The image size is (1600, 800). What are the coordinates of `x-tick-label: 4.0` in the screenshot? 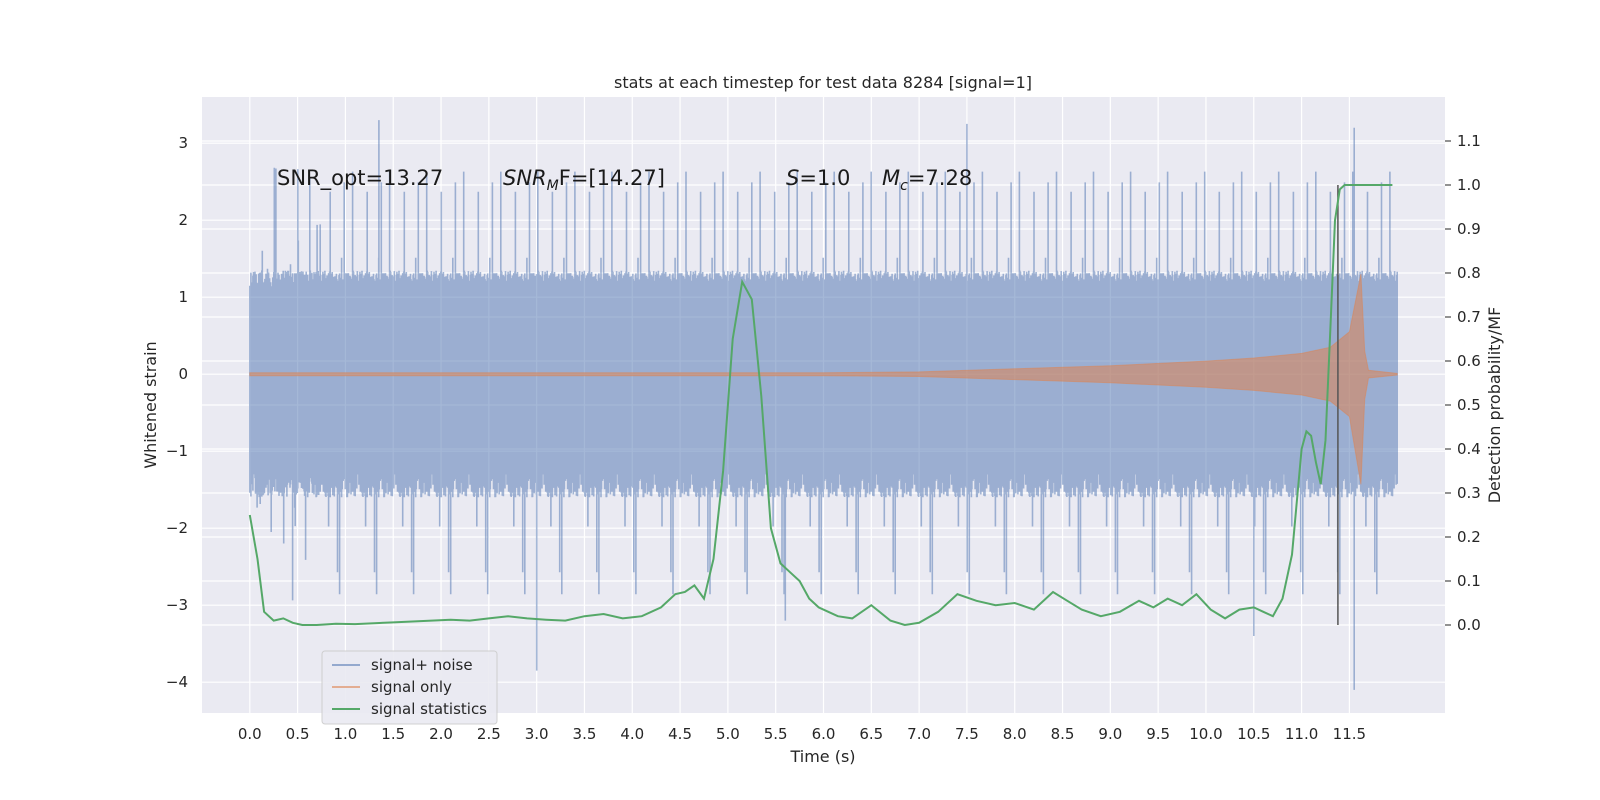 It's located at (632, 734).